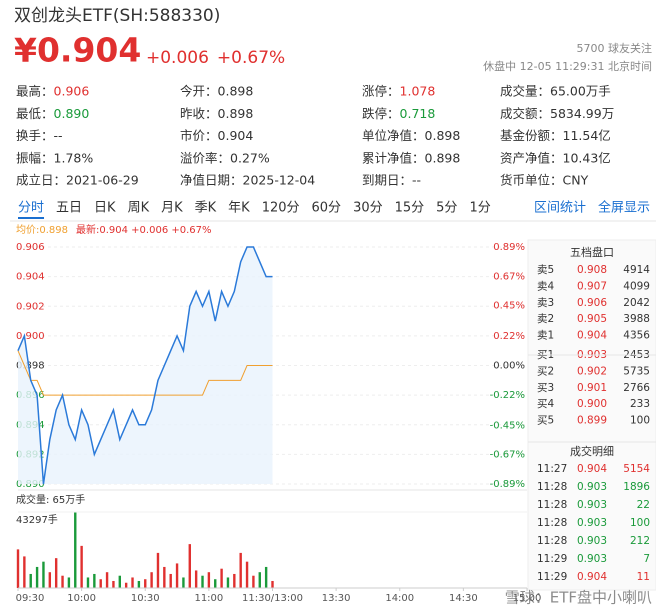 The height and width of the screenshot is (615, 656). Describe the element at coordinates (211, 180) in the screenshot. I see `stat-label: 净值日期：` at that location.